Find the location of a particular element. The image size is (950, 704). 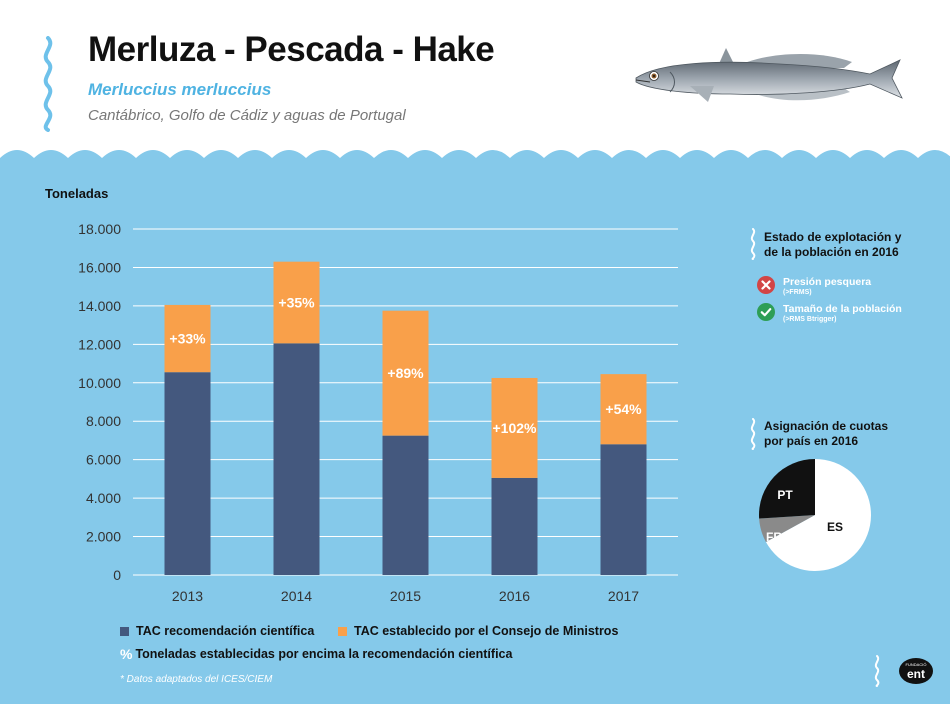

cross-icon is located at coordinates (766, 285).